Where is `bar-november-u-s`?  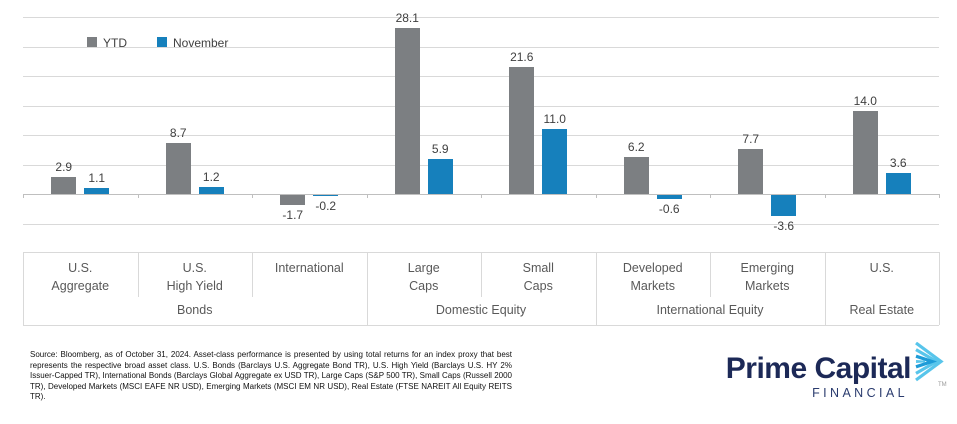
bar-november-u-s is located at coordinates (898, 183).